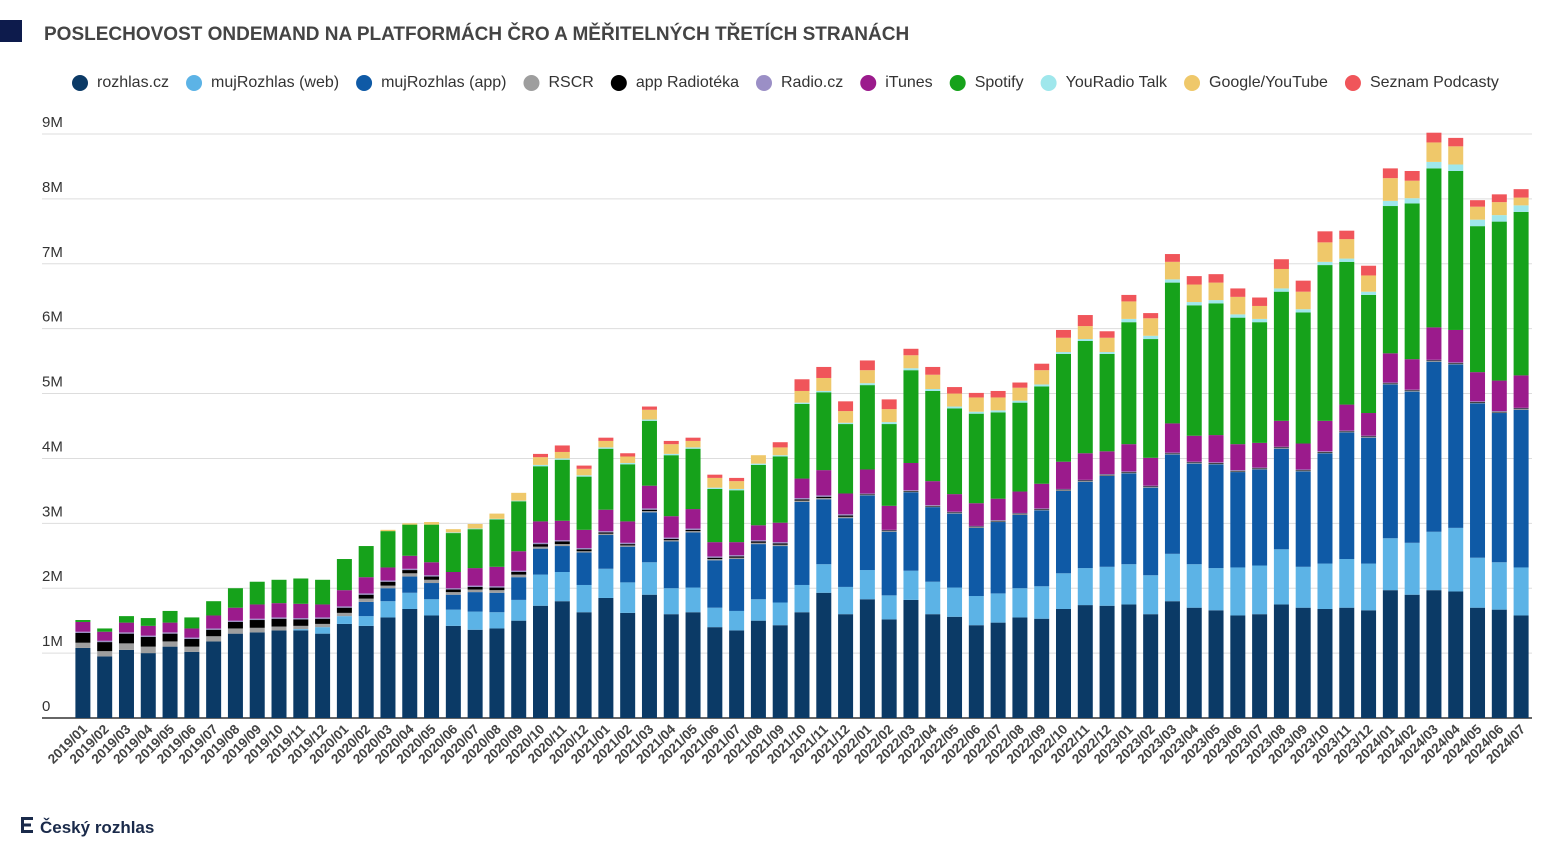  What do you see at coordinates (52, 641) in the screenshot?
I see `y-tick-label: 1M` at bounding box center [52, 641].